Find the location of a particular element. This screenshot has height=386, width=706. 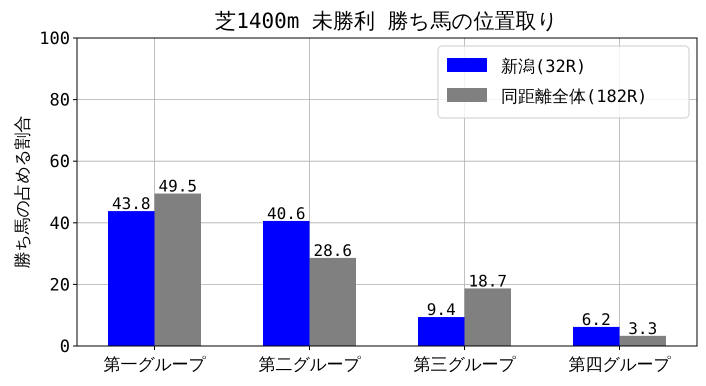

legend-label: 同距離全体(182R) is located at coordinates (574, 97).